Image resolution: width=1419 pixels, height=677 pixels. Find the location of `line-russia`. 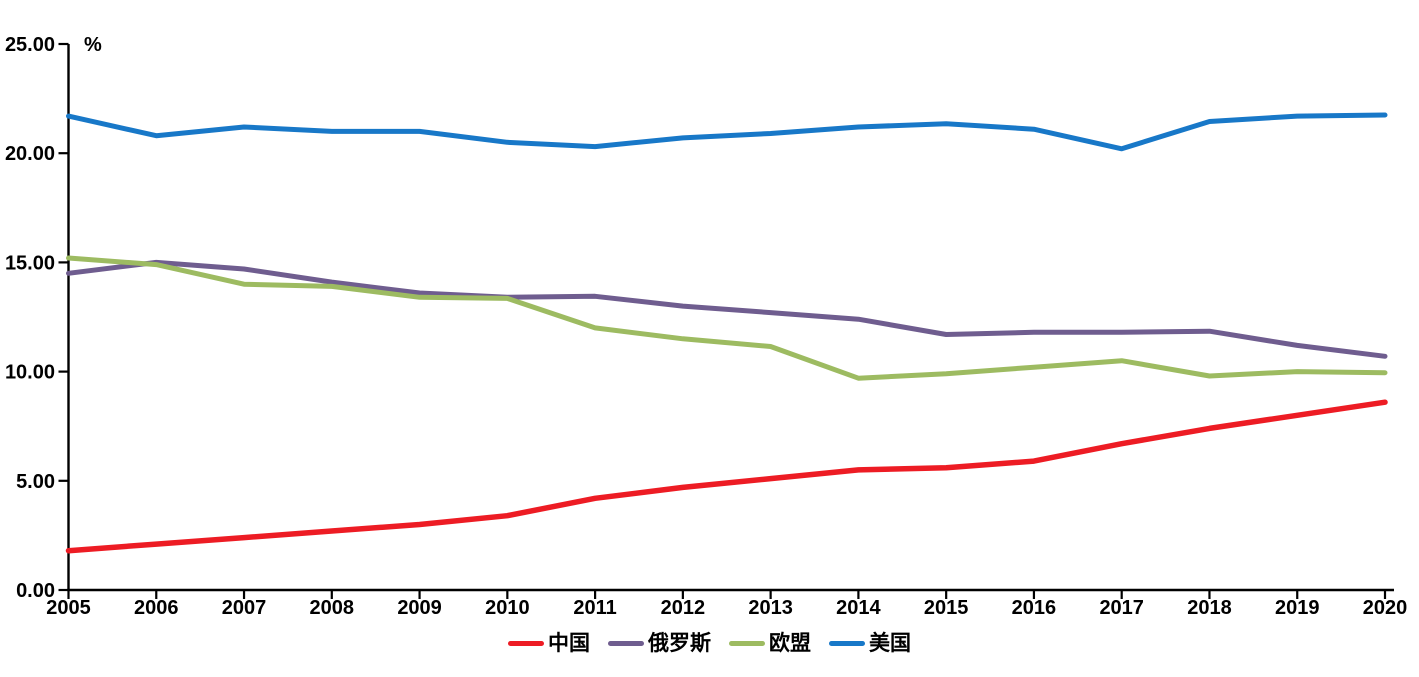

line-russia is located at coordinates (727, 309).